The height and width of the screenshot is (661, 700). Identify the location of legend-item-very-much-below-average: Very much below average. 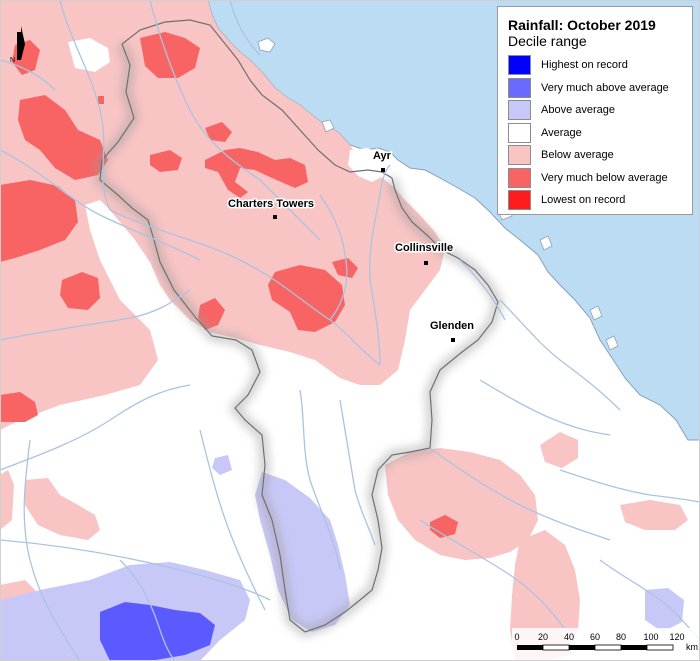
(596, 178).